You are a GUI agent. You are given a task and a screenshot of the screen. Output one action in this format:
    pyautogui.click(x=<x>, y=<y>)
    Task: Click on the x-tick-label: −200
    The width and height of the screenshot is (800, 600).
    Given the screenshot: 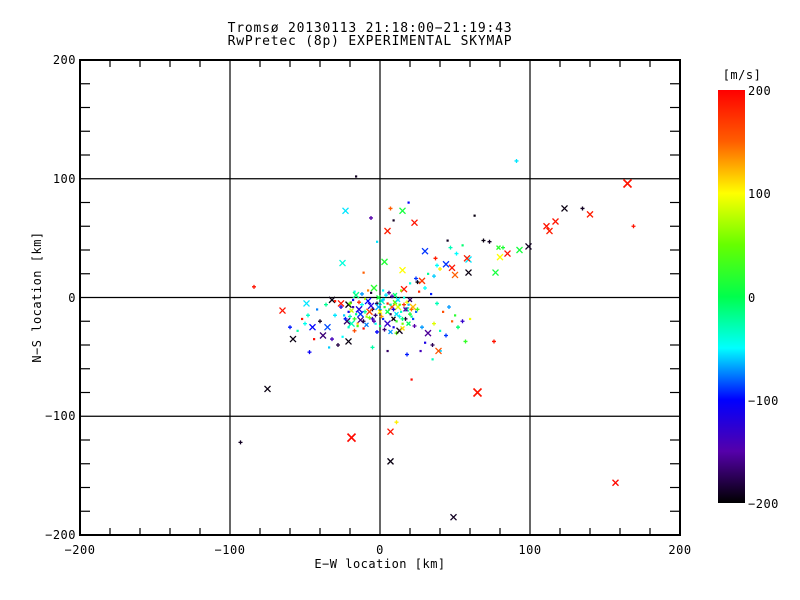 What is the action you would take?
    pyautogui.click(x=80, y=550)
    